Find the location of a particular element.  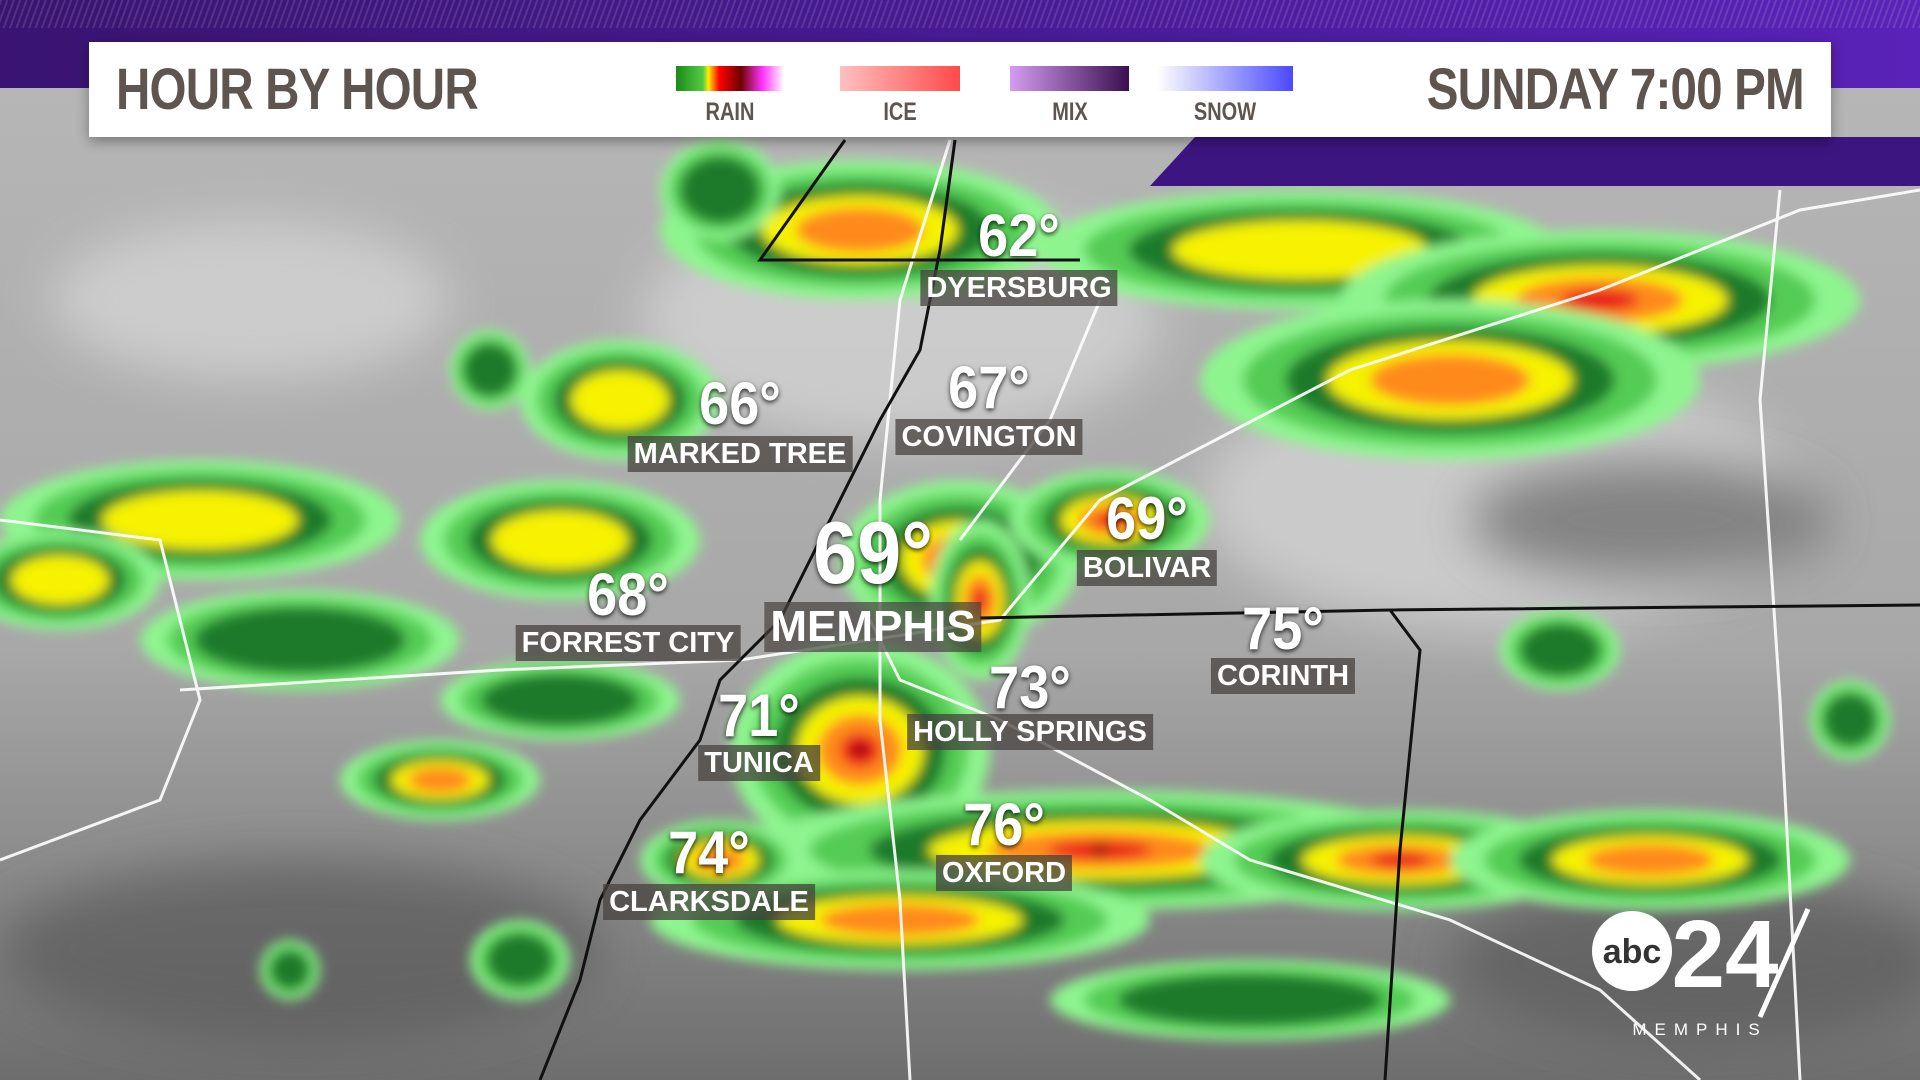

header-accent-panel is located at coordinates (1535, 161).